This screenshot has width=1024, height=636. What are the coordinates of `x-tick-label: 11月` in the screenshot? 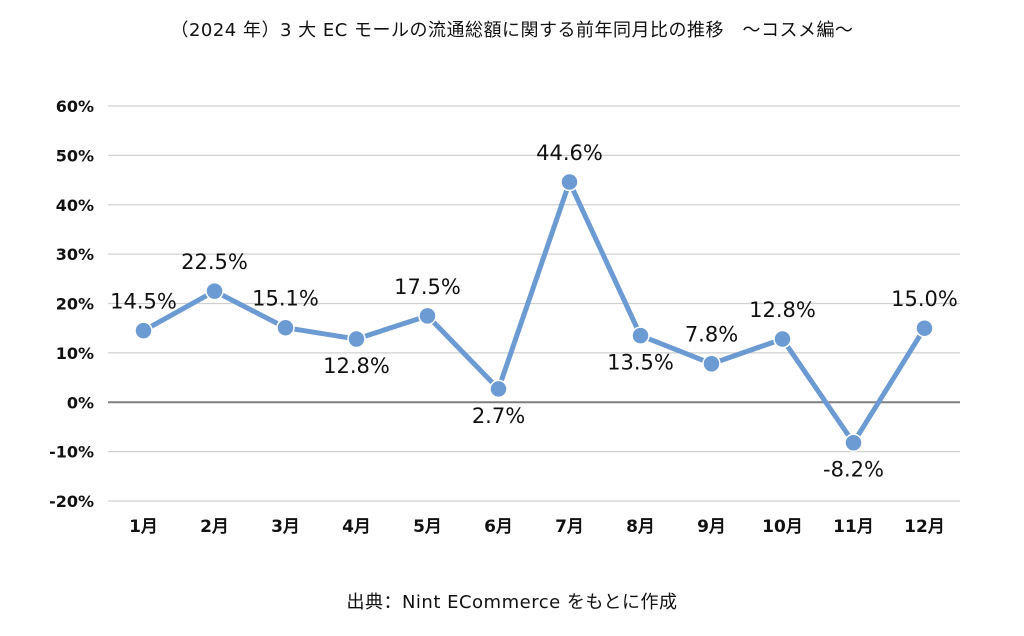 It's located at (853, 527).